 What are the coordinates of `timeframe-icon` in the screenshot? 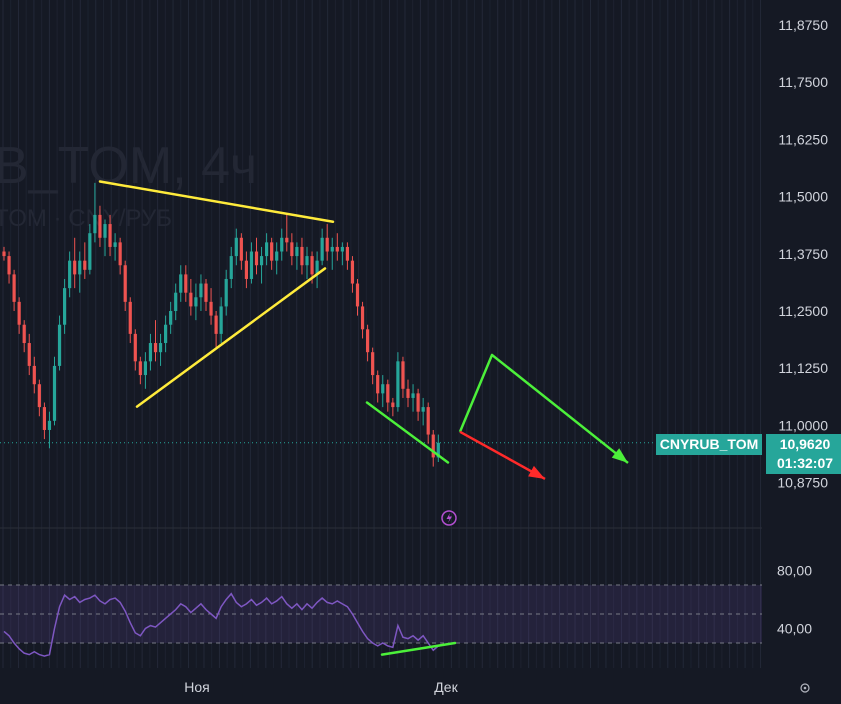 It's located at (449, 518).